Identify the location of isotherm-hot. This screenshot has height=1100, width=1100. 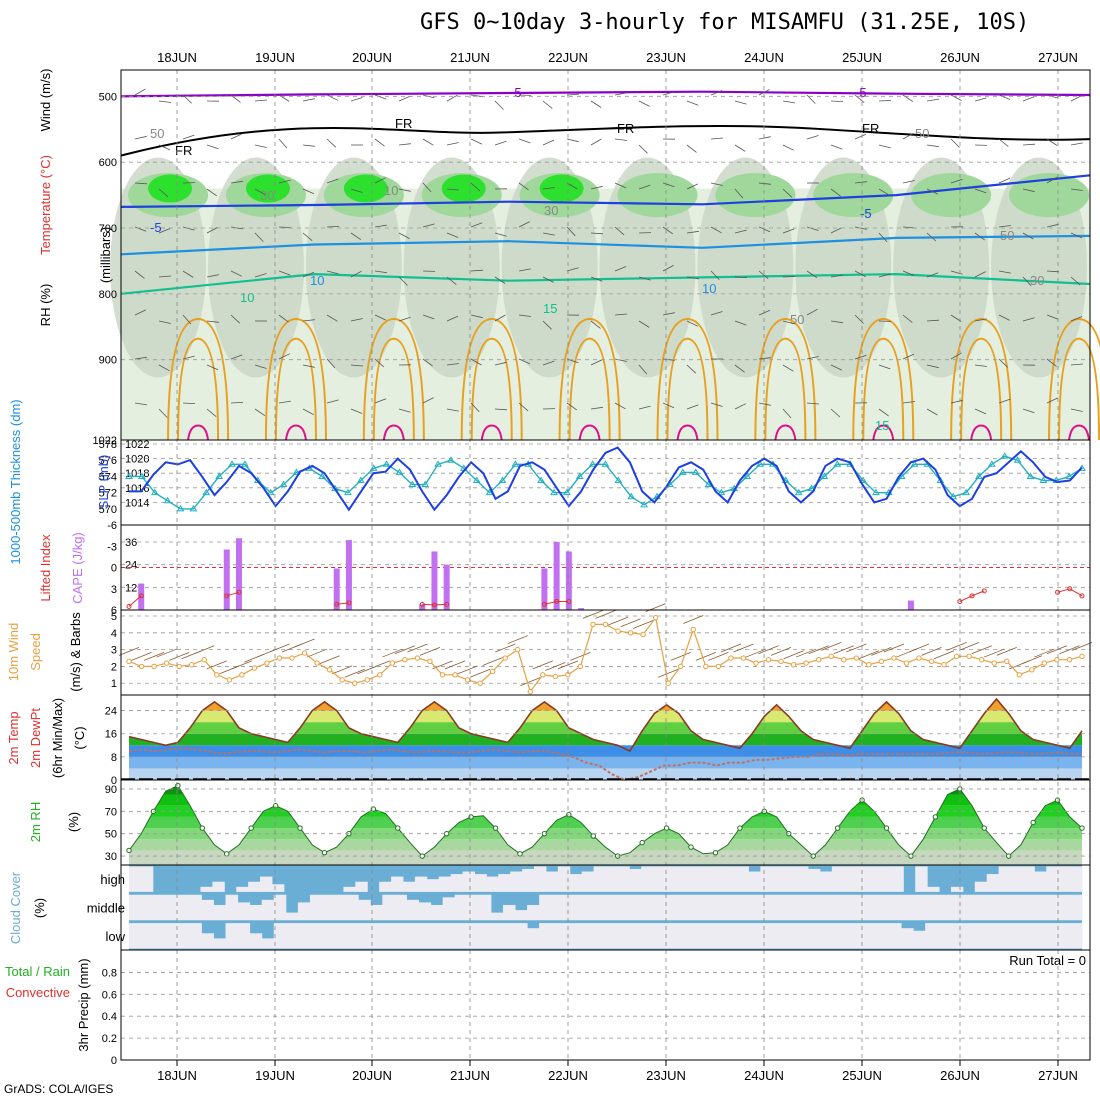
(198, 432).